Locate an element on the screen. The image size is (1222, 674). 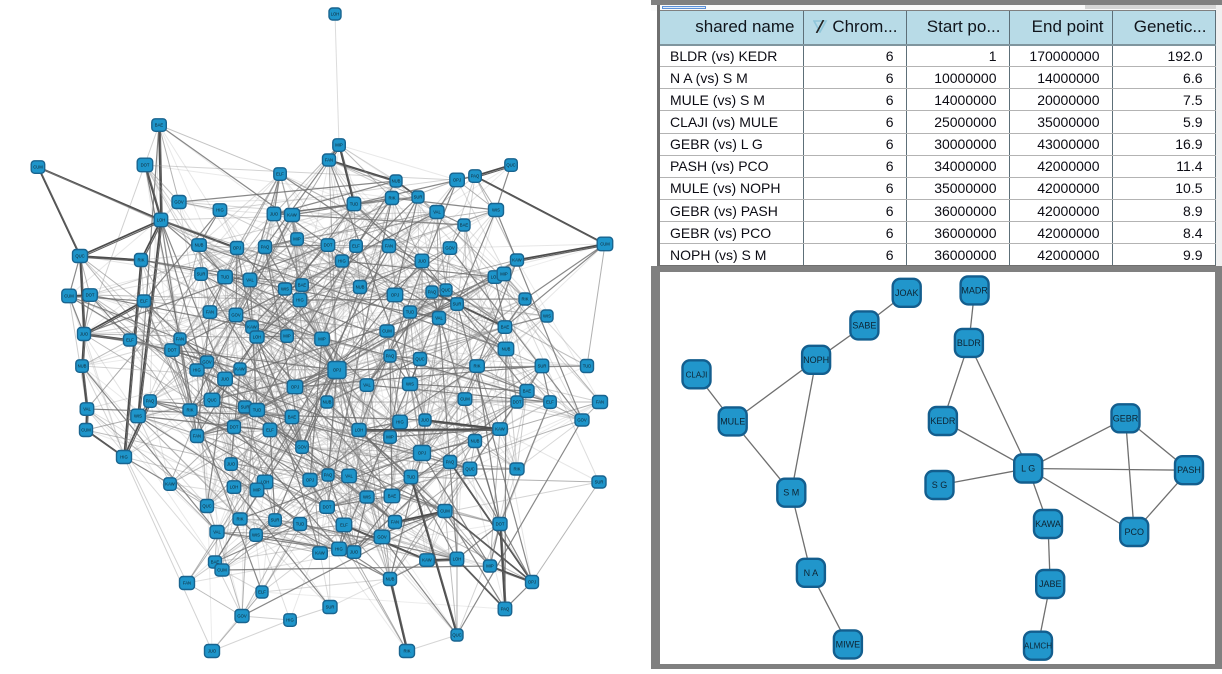
svg-text: NUB is located at coordinates (396, 181).